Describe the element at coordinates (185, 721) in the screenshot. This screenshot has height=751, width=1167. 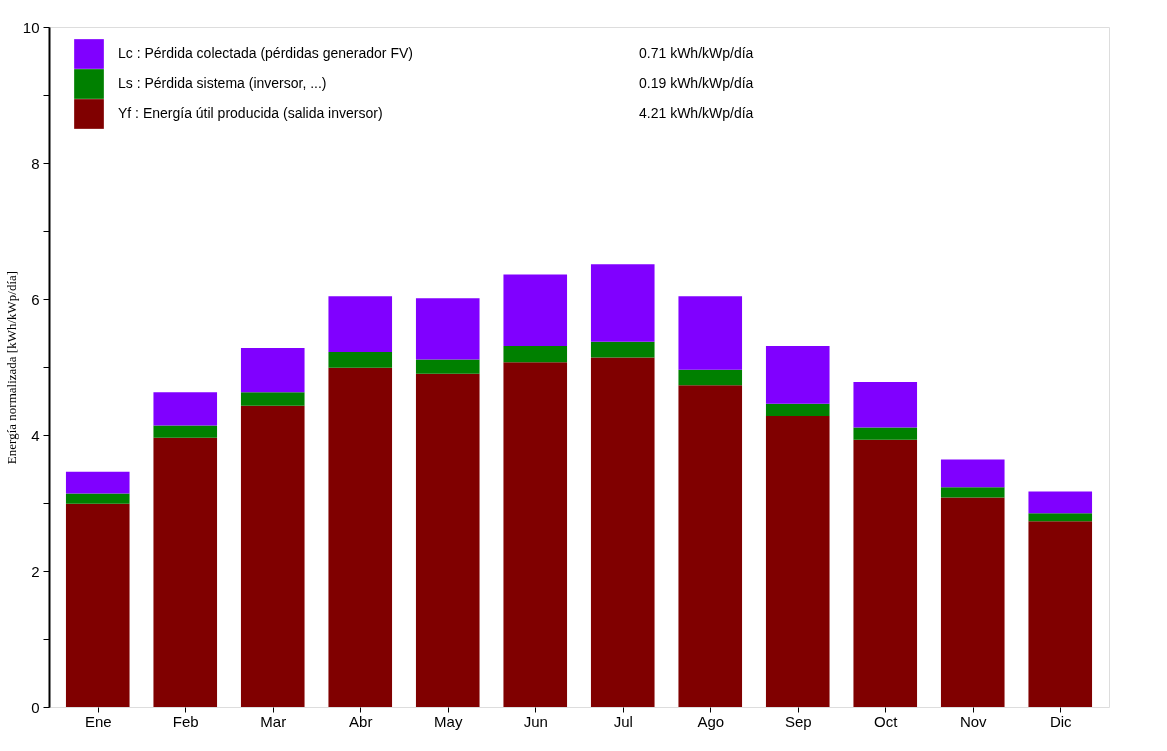
I see `x-tick-label: Feb` at that location.